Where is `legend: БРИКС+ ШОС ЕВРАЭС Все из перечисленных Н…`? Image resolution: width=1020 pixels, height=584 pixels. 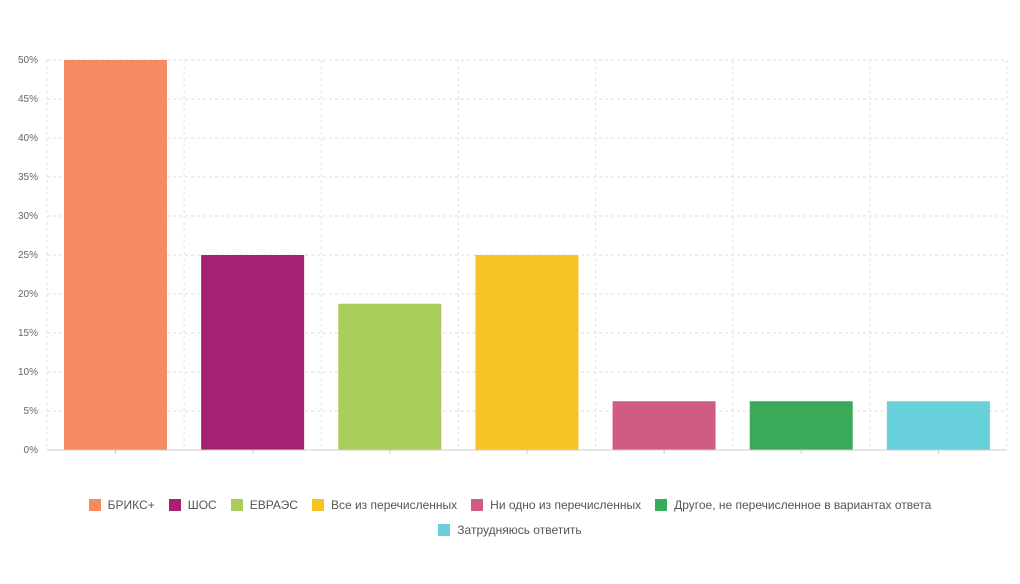 legend: БРИКС+ ШОС ЕВРАЭС Все из перечисленных Н… is located at coordinates (510, 505).